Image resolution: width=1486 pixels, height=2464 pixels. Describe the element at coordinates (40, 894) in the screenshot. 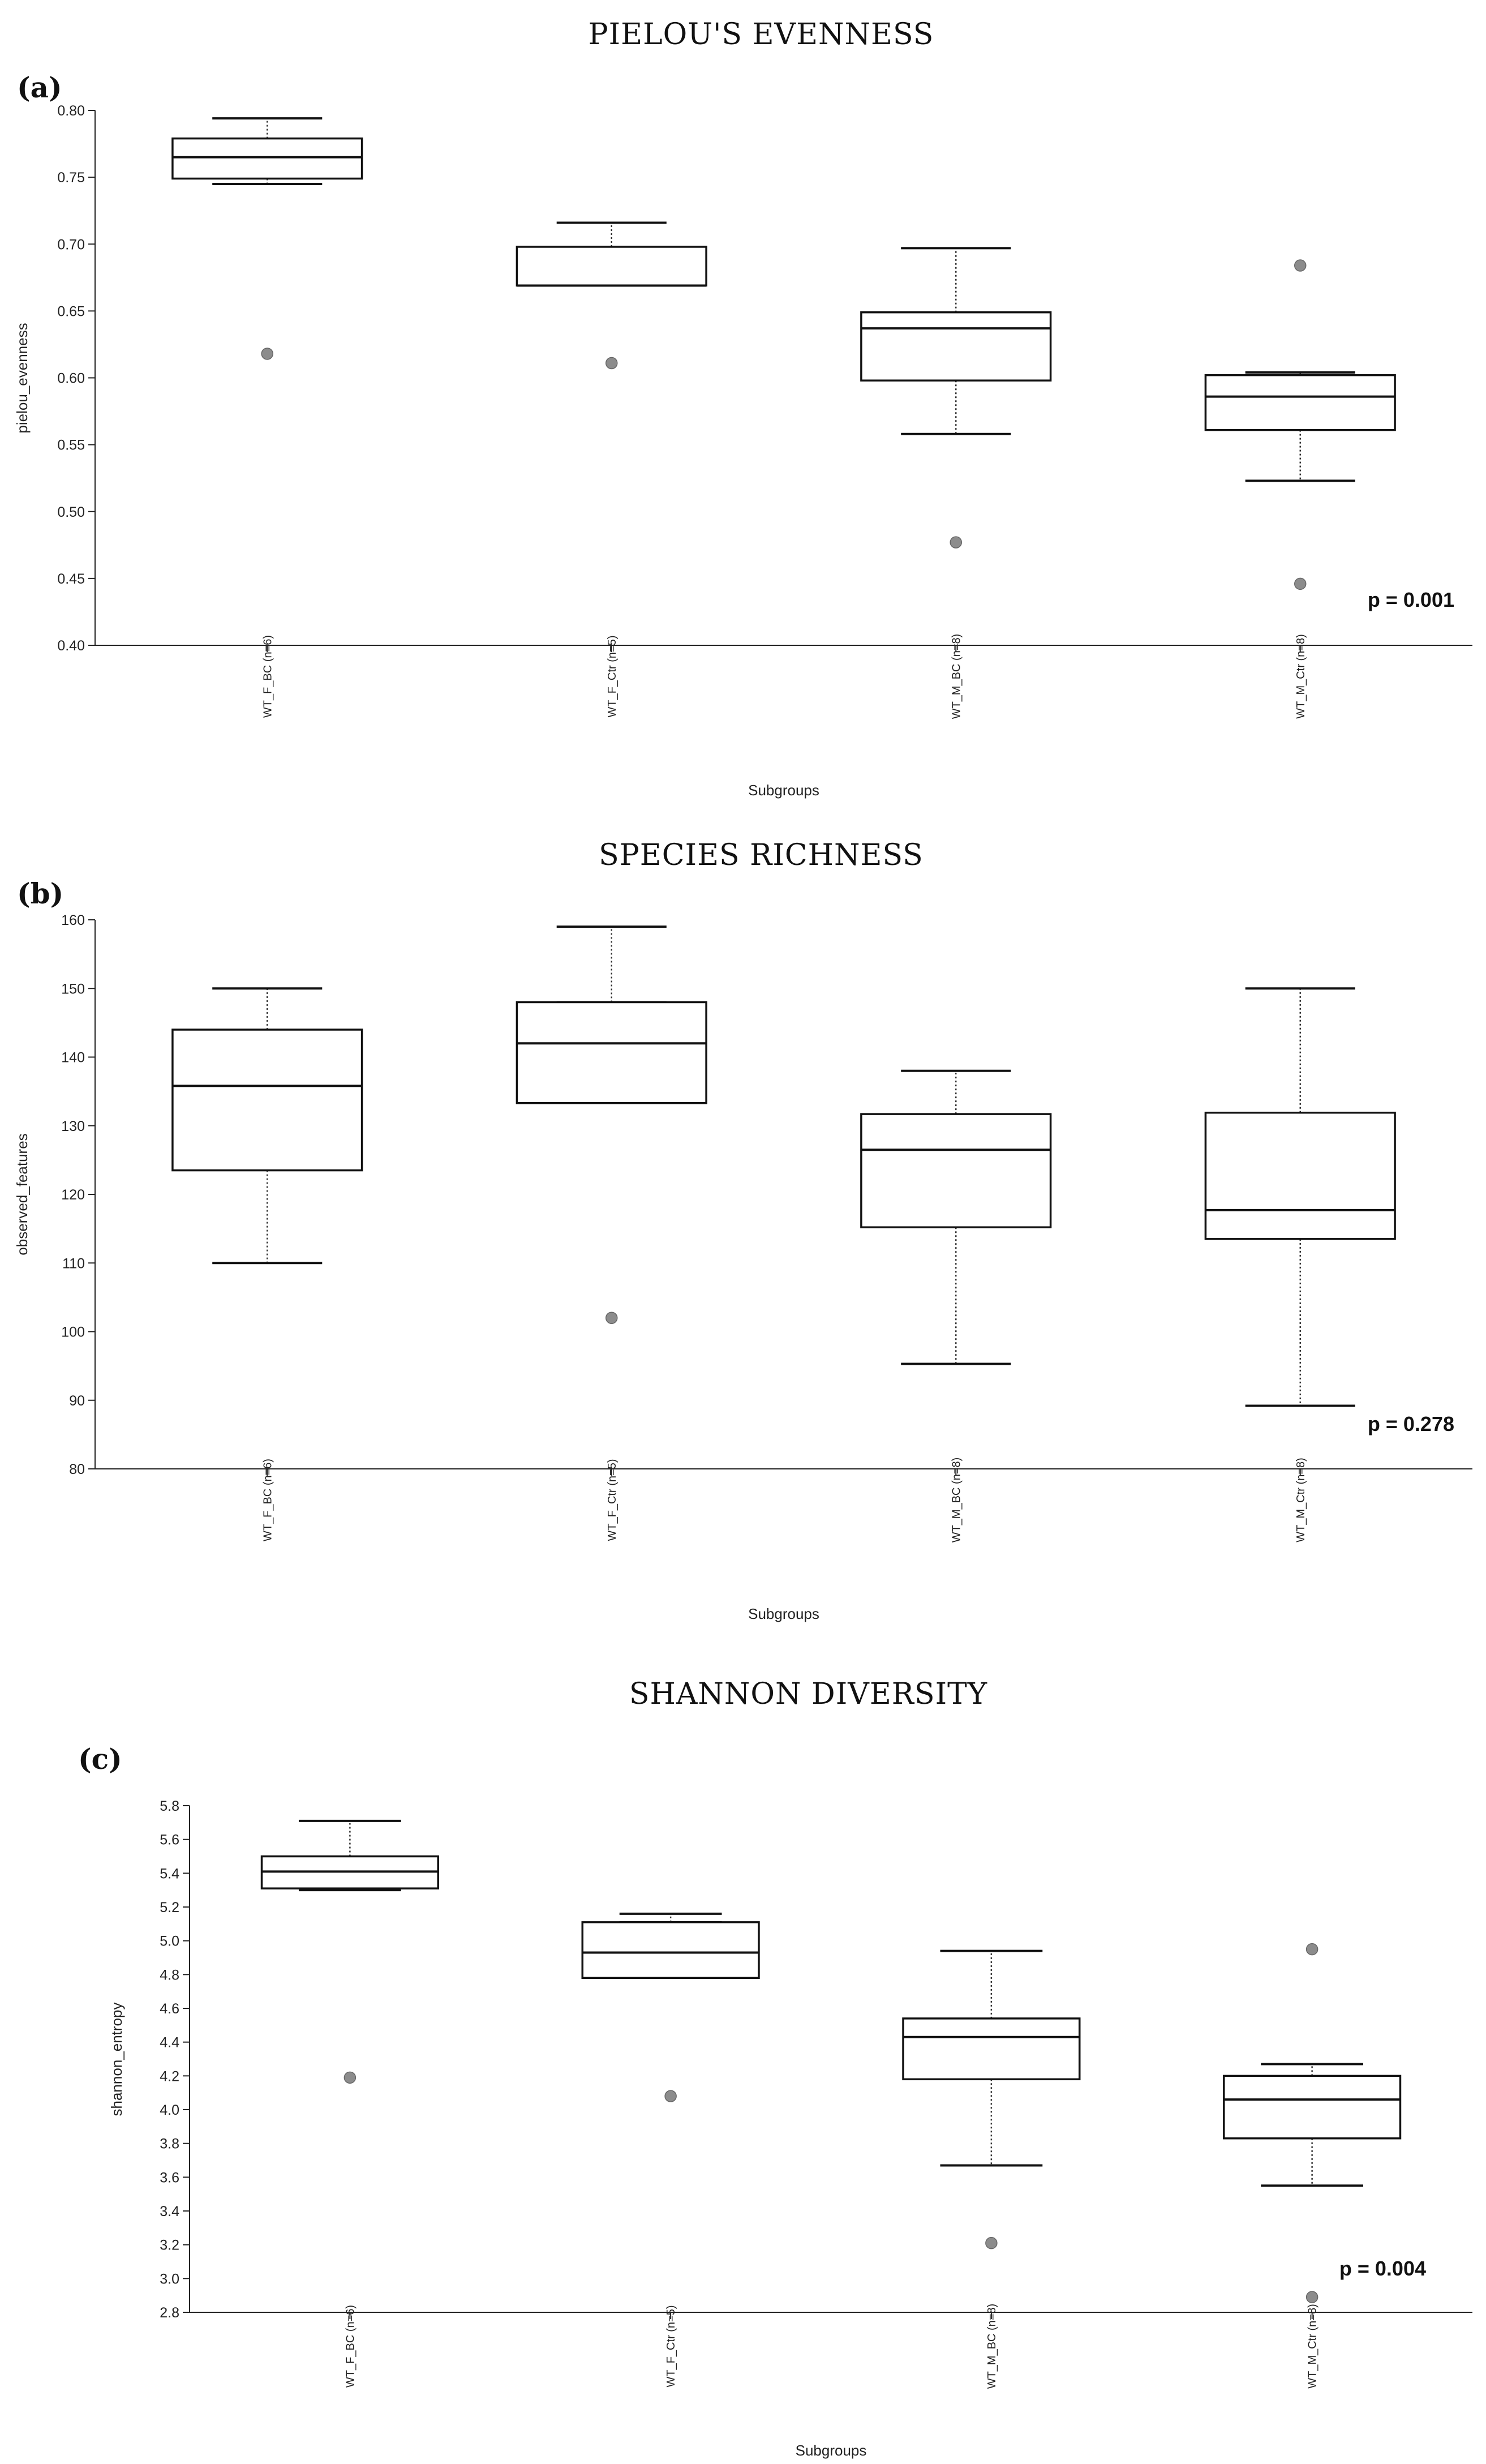

I see `panel-label: (b)` at that location.